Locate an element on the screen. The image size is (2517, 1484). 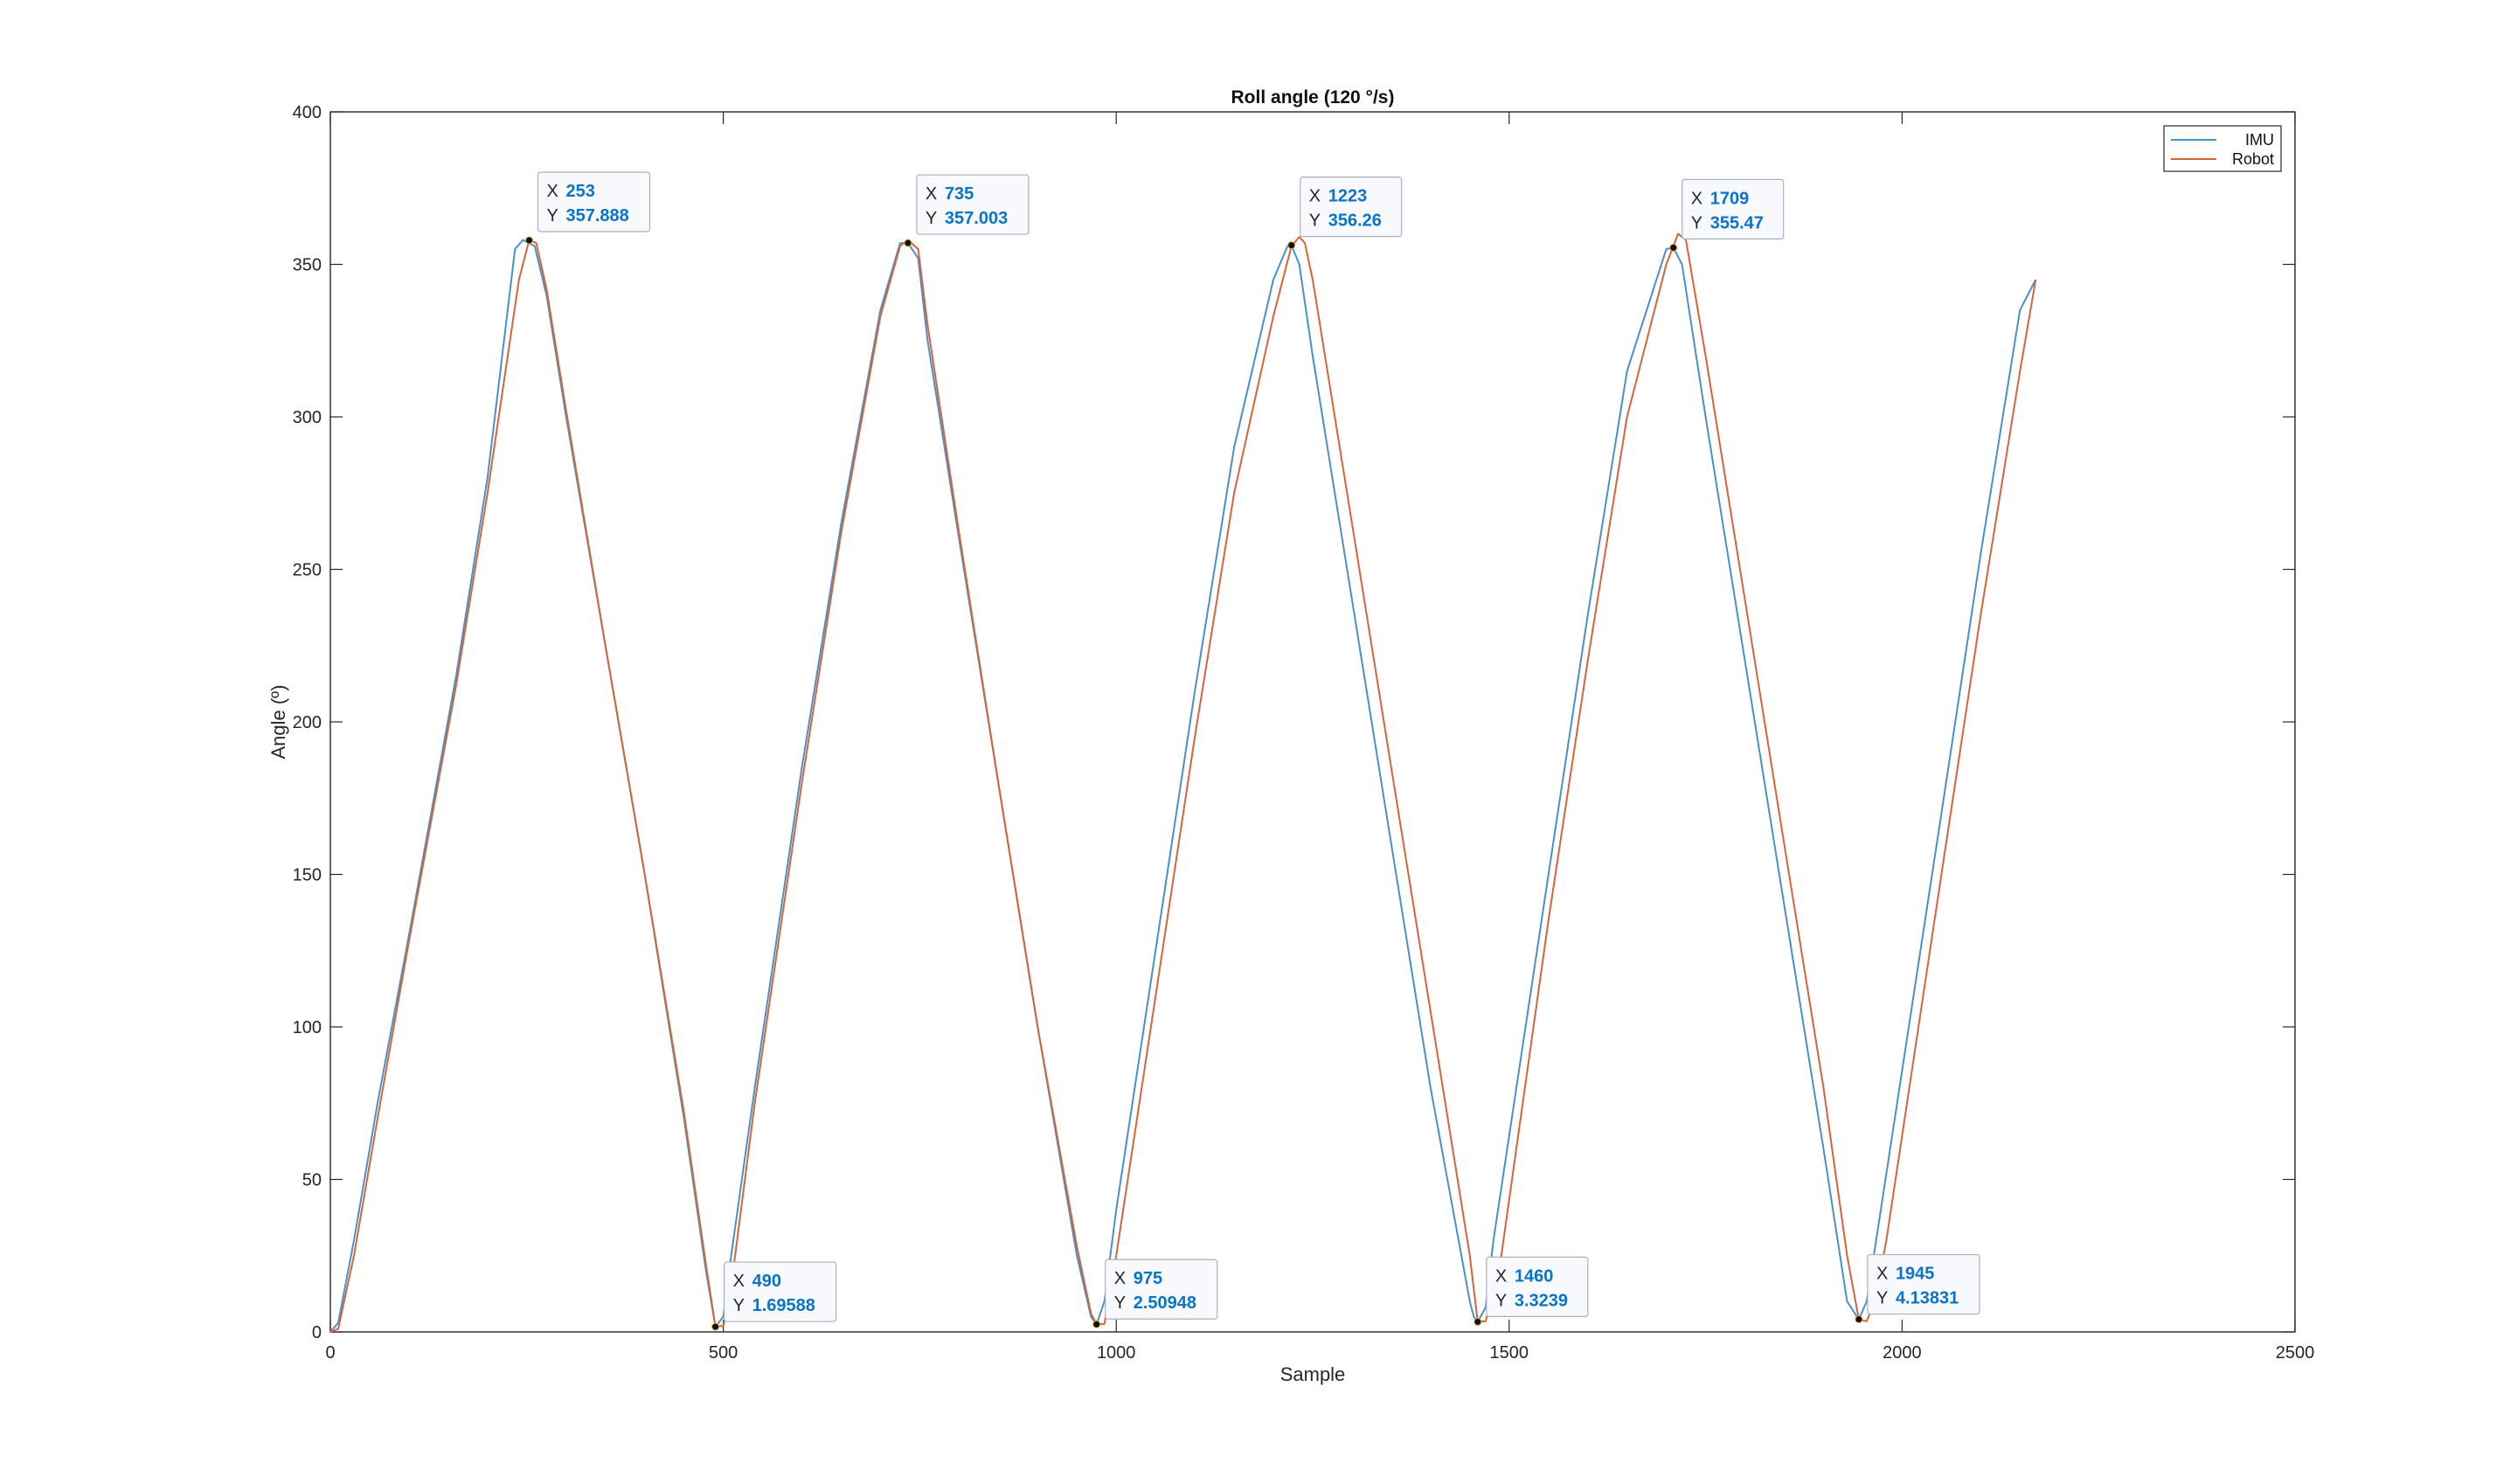
datatip-y-value: 356.26 is located at coordinates (1355, 221).